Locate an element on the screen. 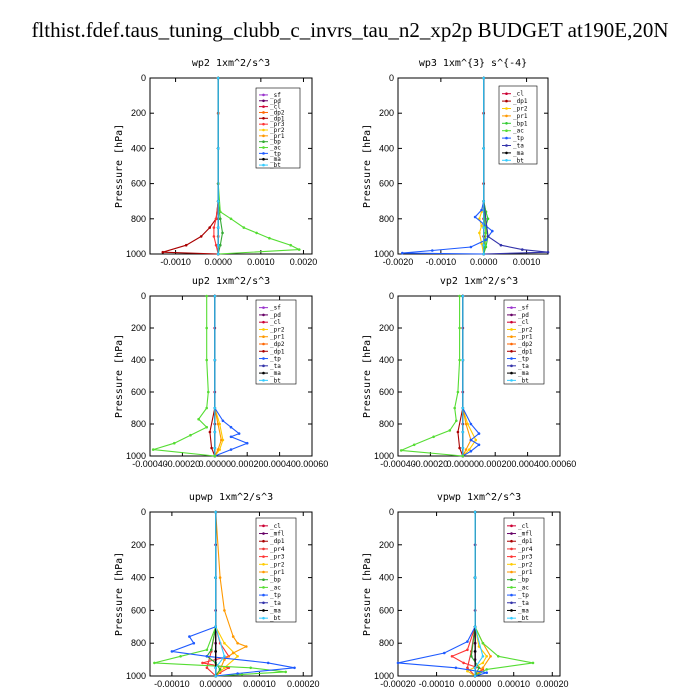 The width and height of the screenshot is (700, 700). y-tick-label: 0 is located at coordinates (391, 512).